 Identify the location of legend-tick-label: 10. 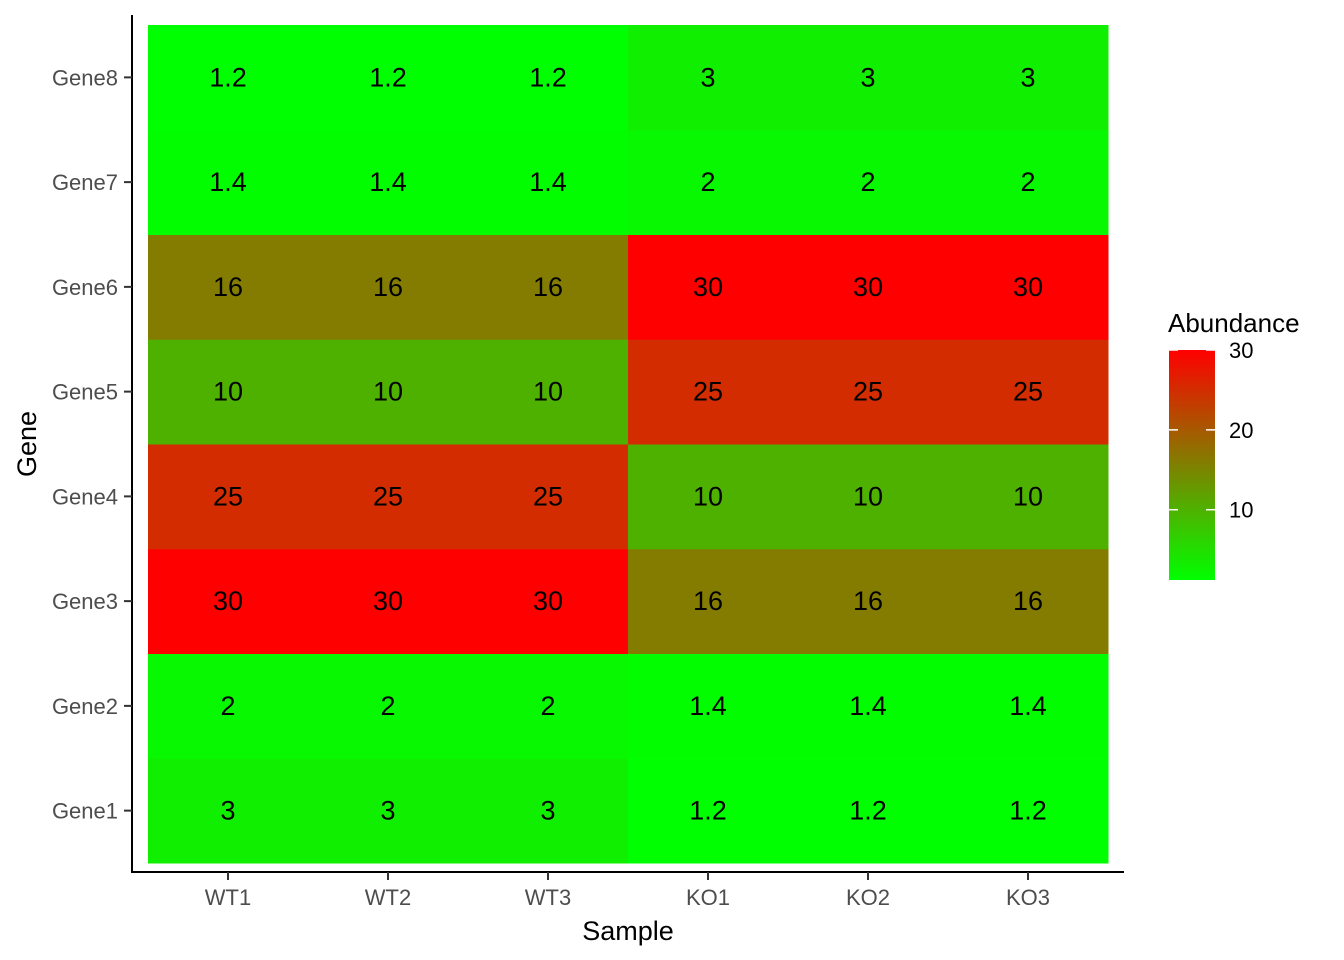
(1241, 510).